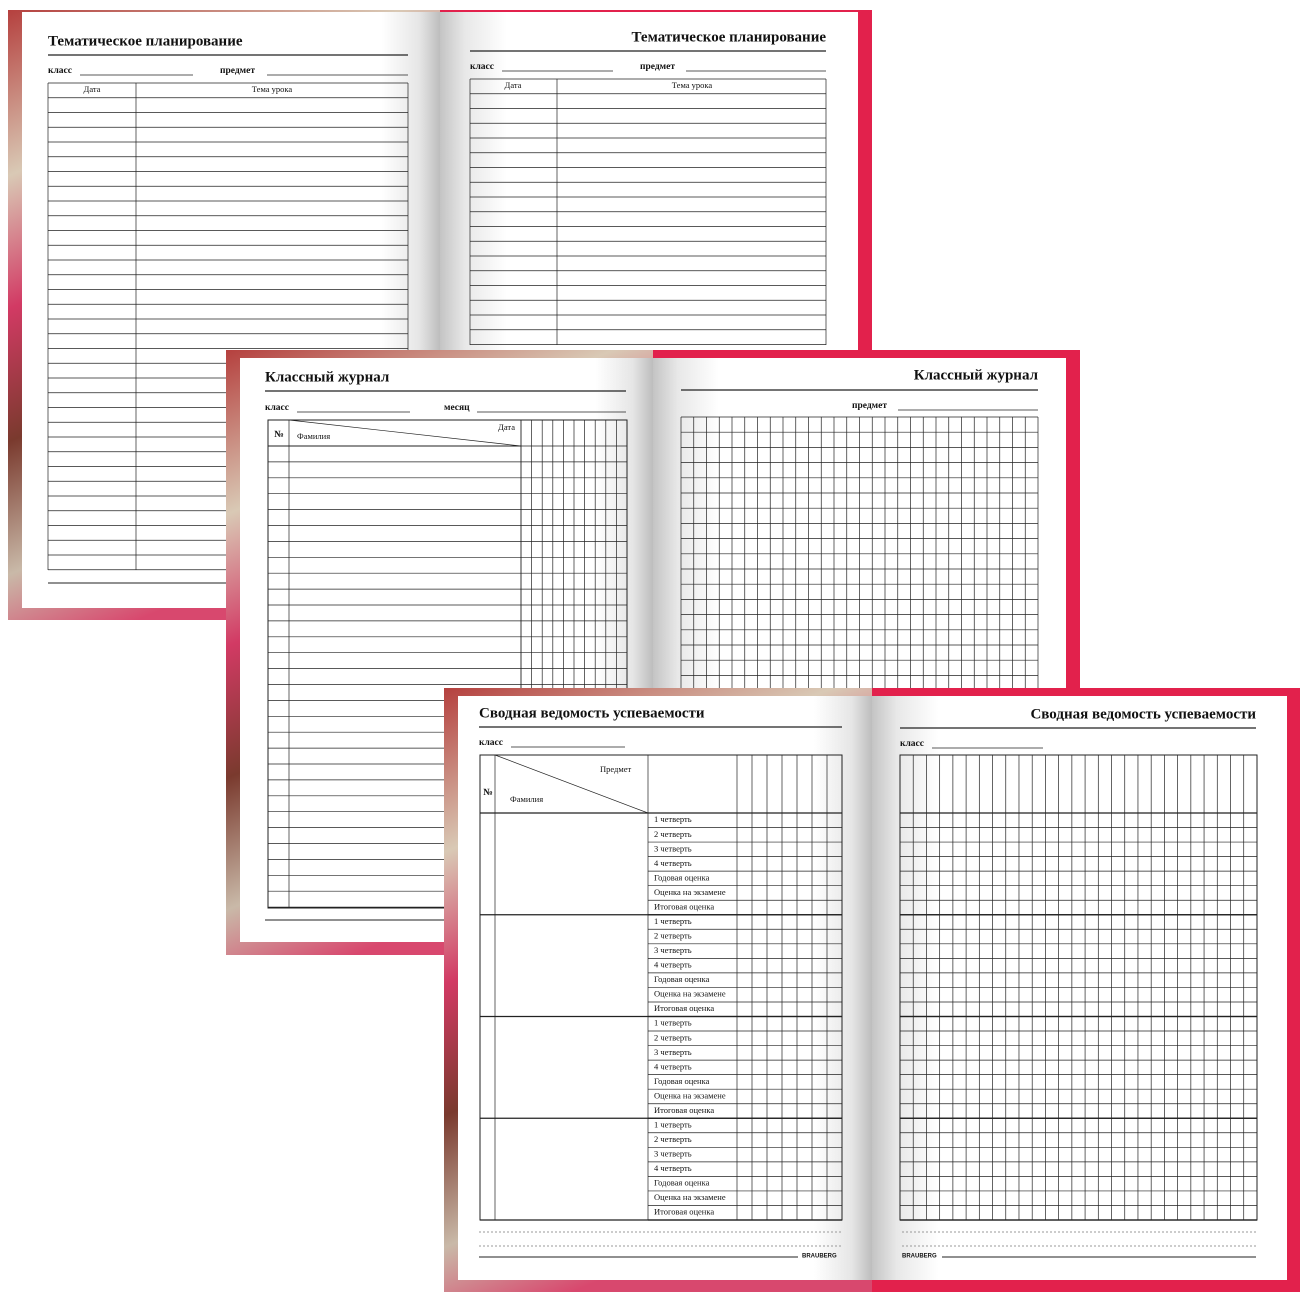 The height and width of the screenshot is (1300, 1300). Describe the element at coordinates (665, 988) in the screenshot. I see `page-left` at that location.